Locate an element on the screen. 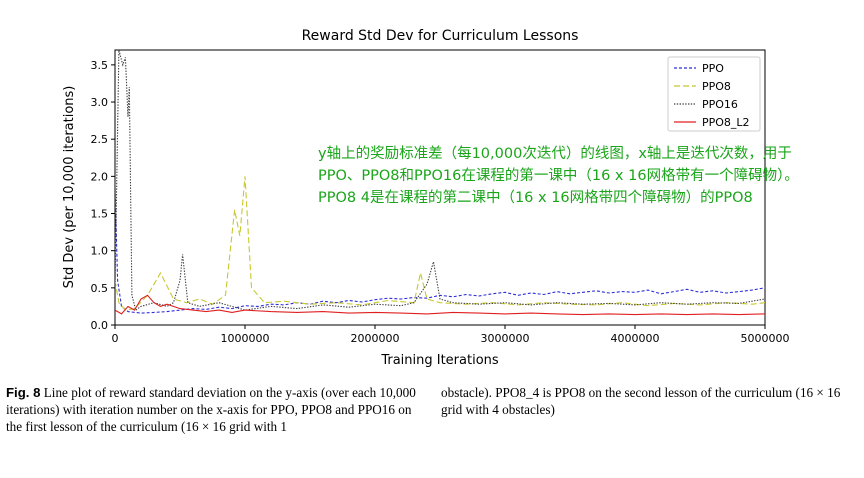  series-line-ppo8-l2 is located at coordinates (440, 305).